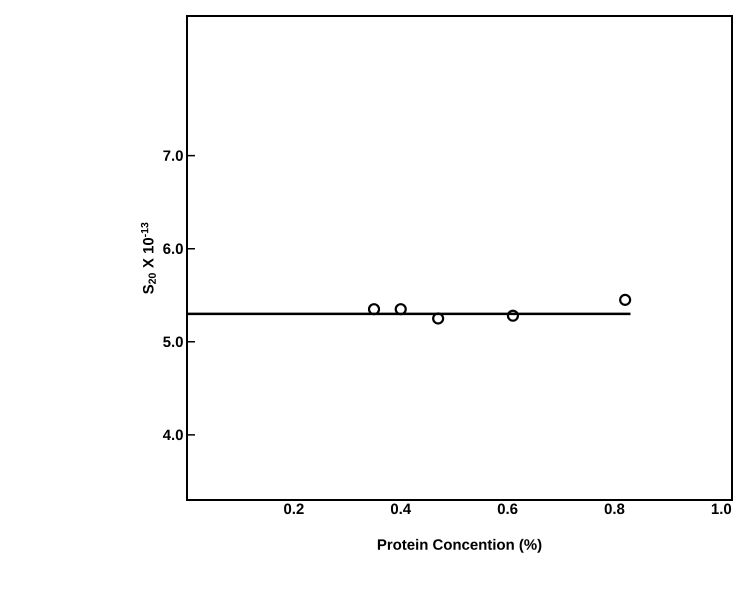 This screenshot has height=597, width=750. What do you see at coordinates (148, 258) in the screenshot?
I see `y-axis-title: S$_{20}$ X 10$^{-13}$` at bounding box center [148, 258].